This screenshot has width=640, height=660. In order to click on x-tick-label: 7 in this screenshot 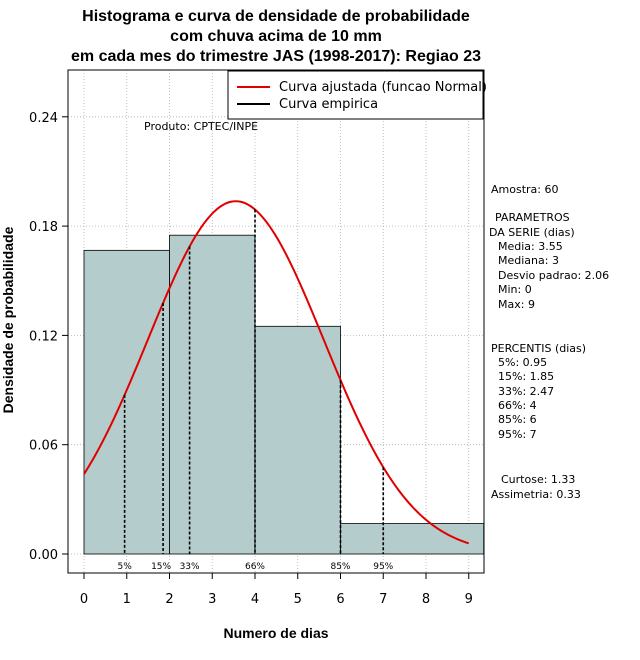, I will do `click(383, 599)`.